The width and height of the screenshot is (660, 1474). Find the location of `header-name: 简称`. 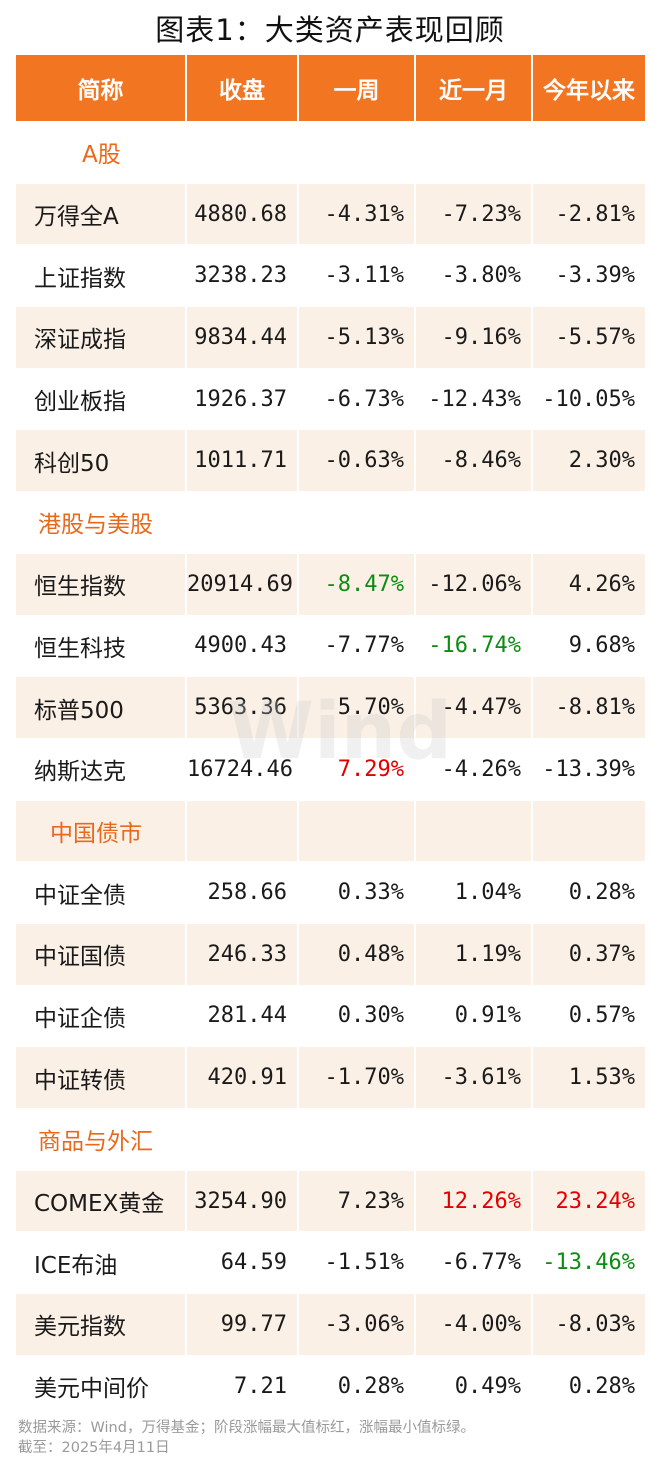

header-name: 简称 is located at coordinates (101, 88).